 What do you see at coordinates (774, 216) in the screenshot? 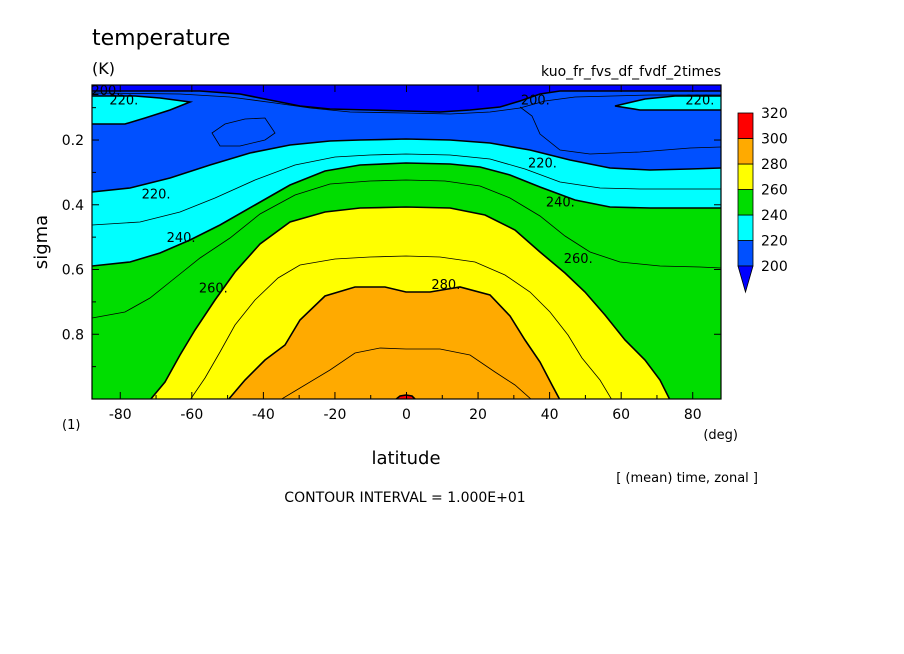
I see `colorbar-label: 240` at bounding box center [774, 216].